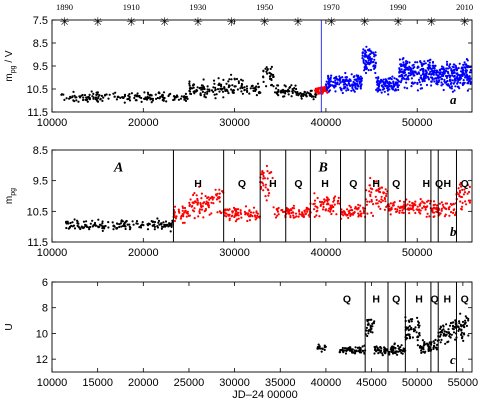 This screenshot has height=403, width=480. I want to click on x-tick-label: 30000, so click(234, 123).